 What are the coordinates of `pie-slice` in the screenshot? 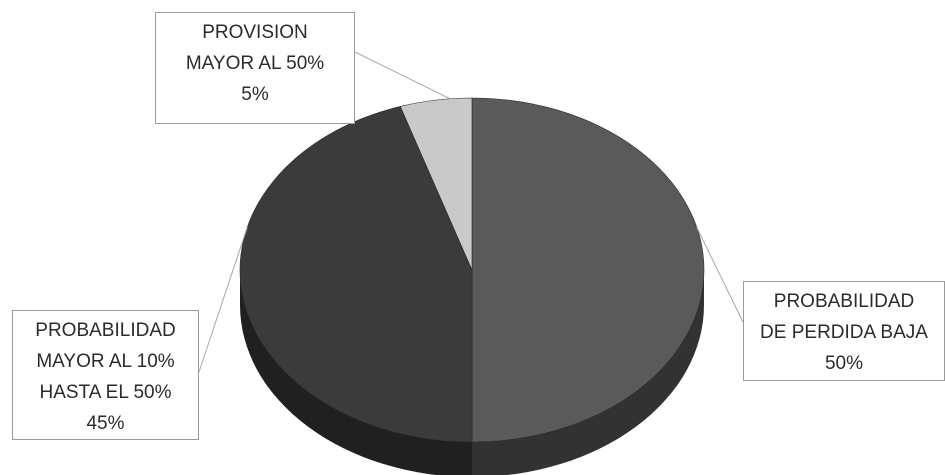 It's located at (436, 184).